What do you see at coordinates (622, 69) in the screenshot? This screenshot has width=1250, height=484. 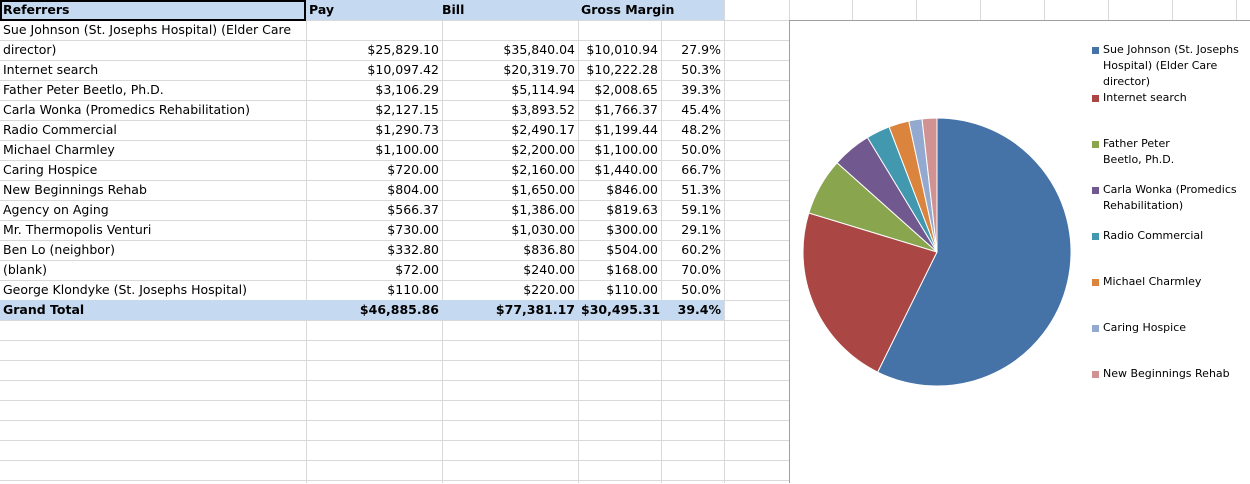 I see `row-gross-margin: $10,222.28` at bounding box center [622, 69].